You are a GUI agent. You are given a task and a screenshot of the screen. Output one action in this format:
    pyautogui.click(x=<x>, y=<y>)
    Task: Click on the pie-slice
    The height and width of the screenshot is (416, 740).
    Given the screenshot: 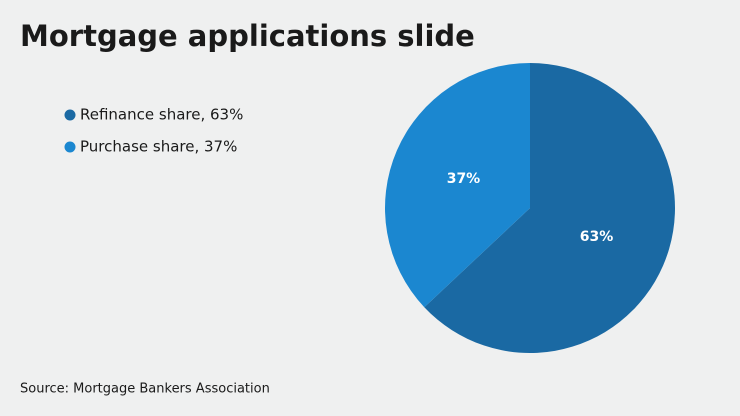 What is the action you would take?
    pyautogui.click(x=457, y=185)
    